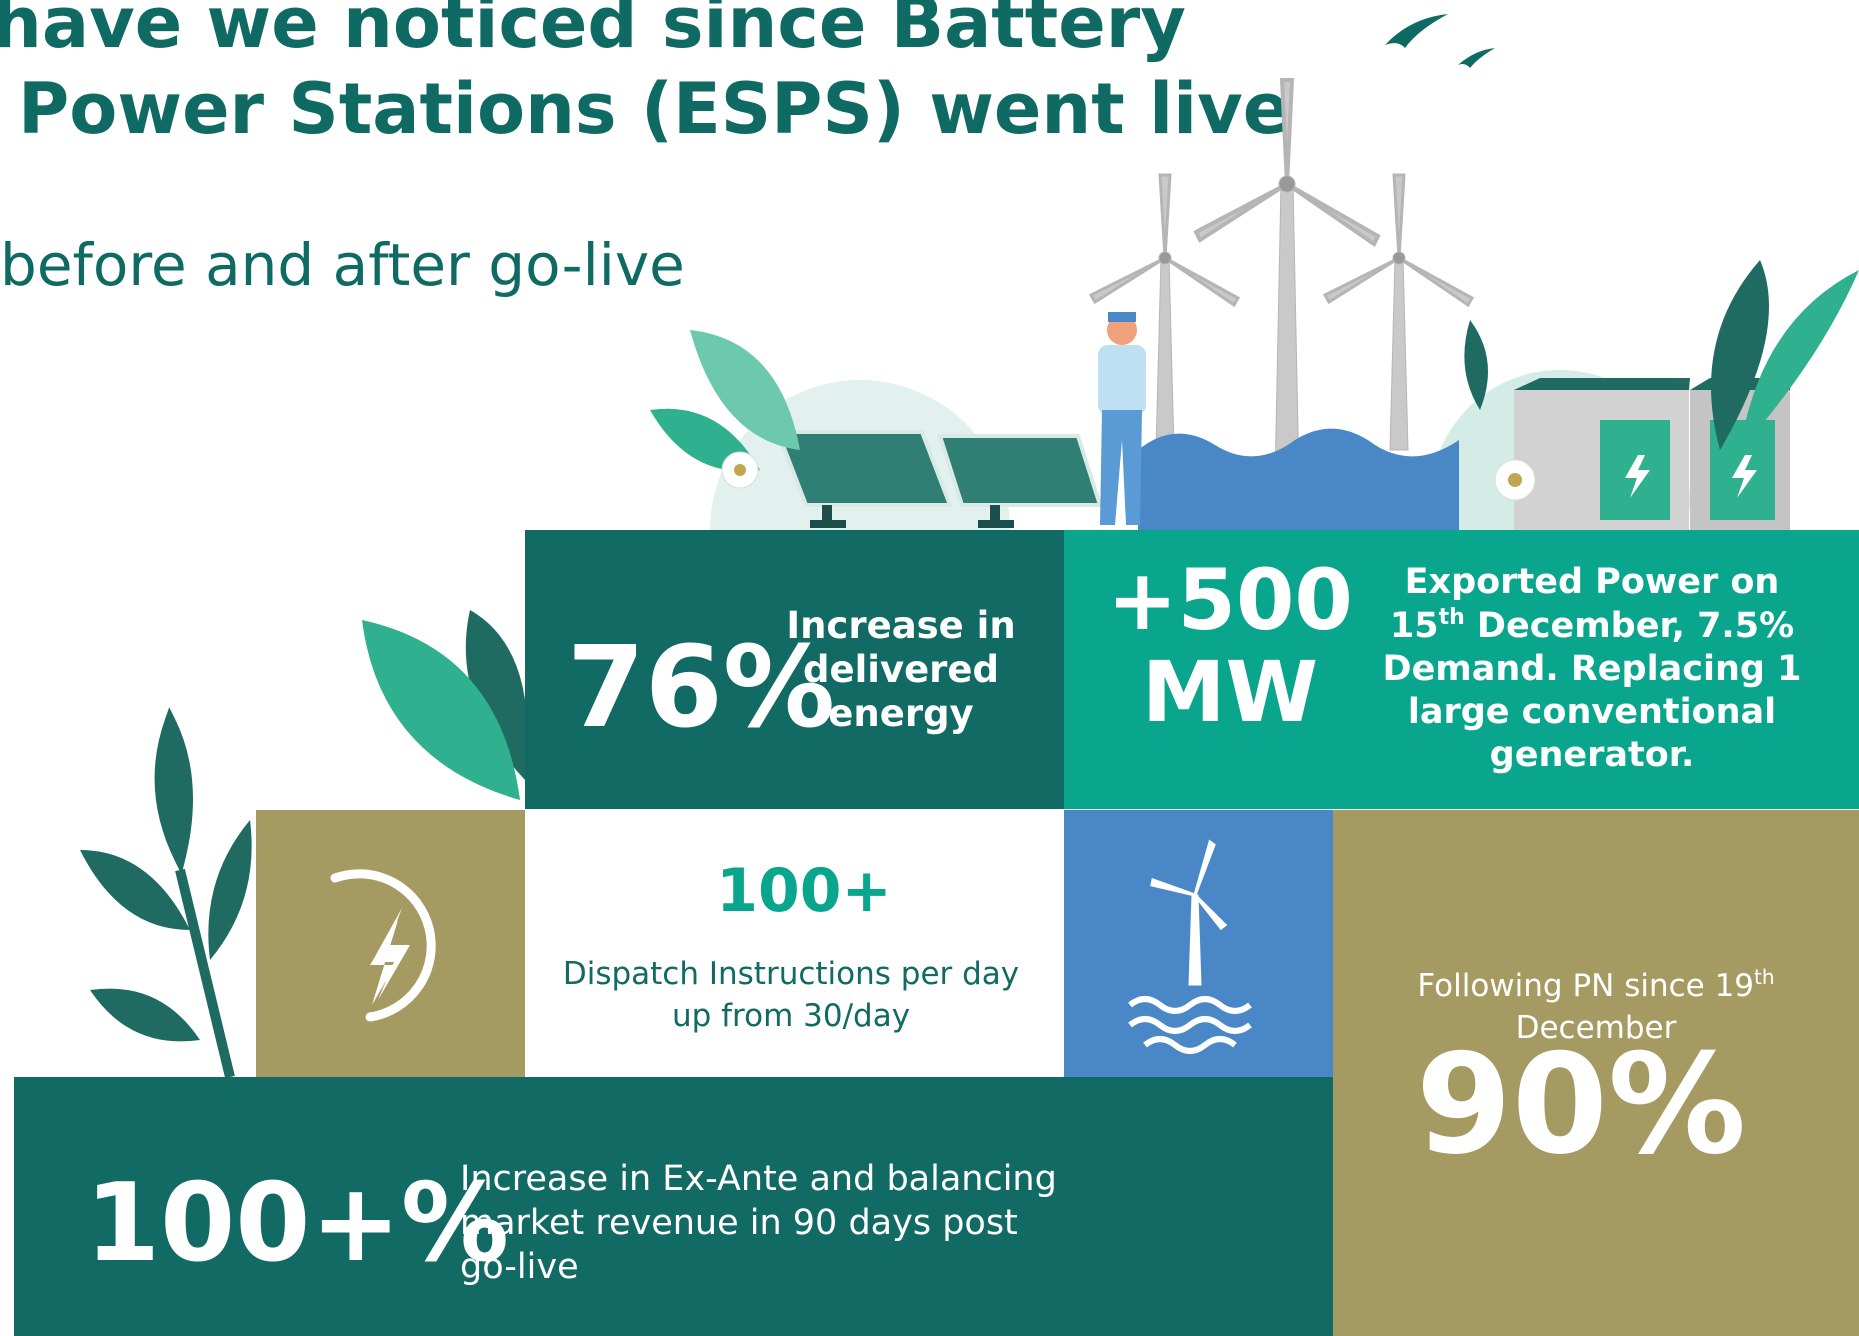 The image size is (1859, 1336). I want to click on birds, so click(1440, 41).